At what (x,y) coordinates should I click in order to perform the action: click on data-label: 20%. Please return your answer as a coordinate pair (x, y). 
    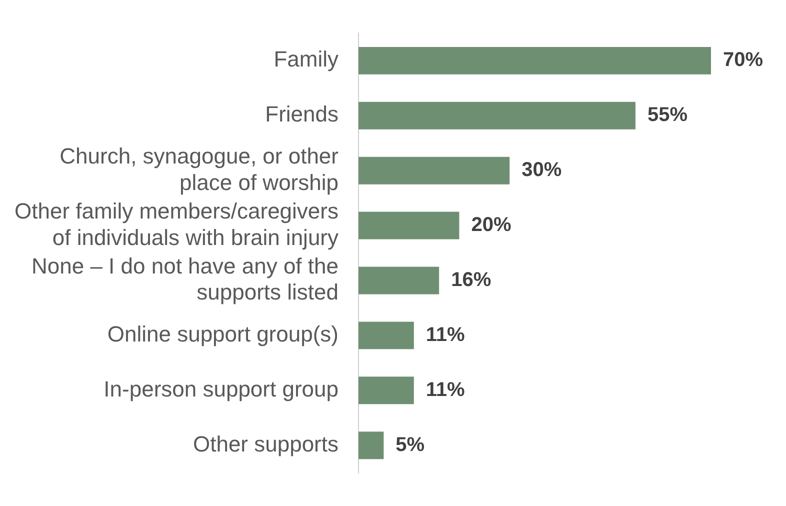
    Looking at the image, I should click on (491, 225).